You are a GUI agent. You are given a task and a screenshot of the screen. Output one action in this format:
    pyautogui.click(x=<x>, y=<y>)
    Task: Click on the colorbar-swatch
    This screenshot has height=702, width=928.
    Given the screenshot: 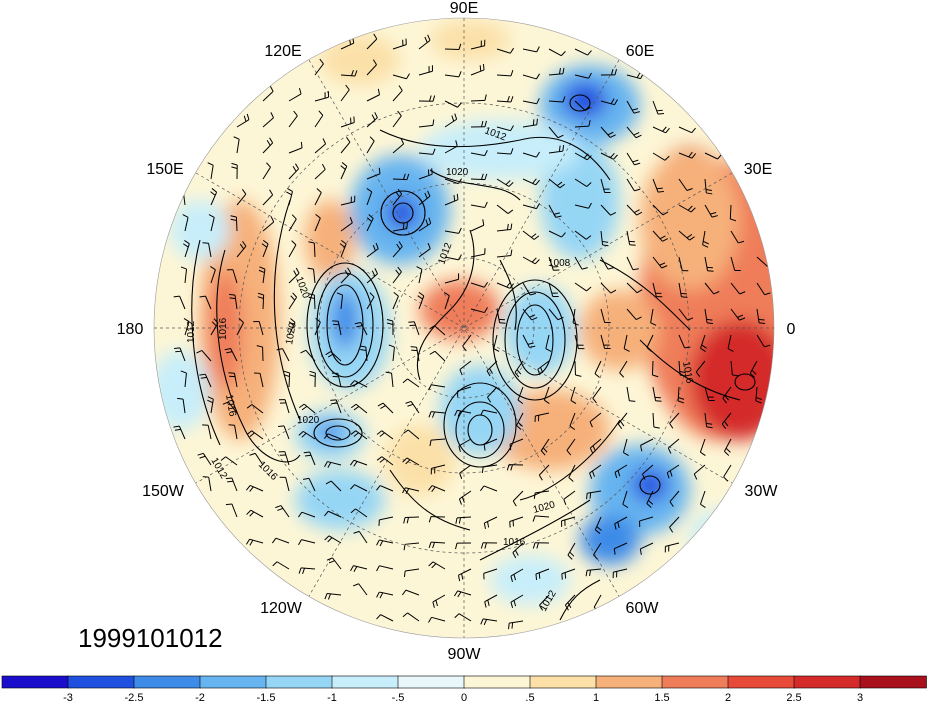 What is the action you would take?
    pyautogui.click(x=101, y=682)
    